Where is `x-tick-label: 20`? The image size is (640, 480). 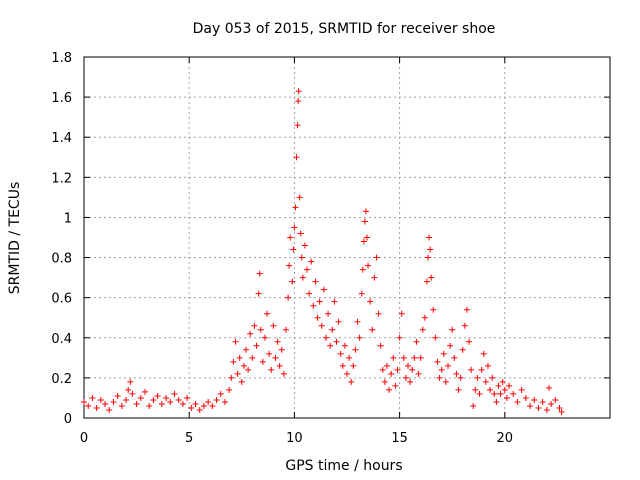
x-tick-label: 20 is located at coordinates (505, 438).